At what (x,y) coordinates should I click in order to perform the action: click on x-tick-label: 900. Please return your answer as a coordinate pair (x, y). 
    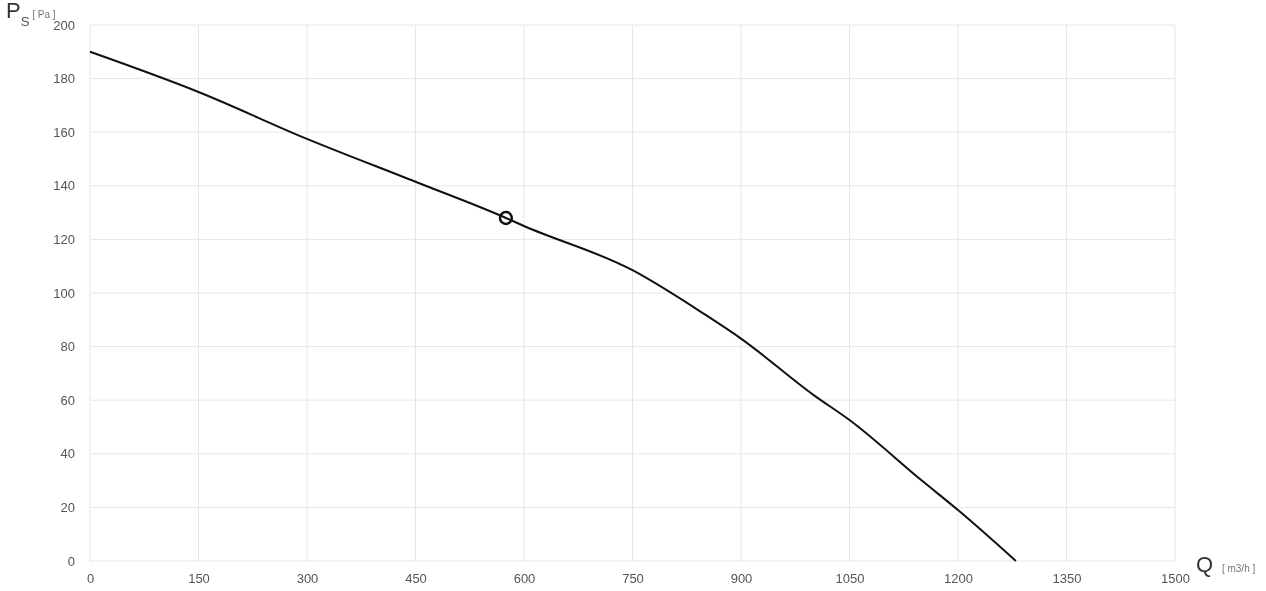
    Looking at the image, I should click on (741, 579).